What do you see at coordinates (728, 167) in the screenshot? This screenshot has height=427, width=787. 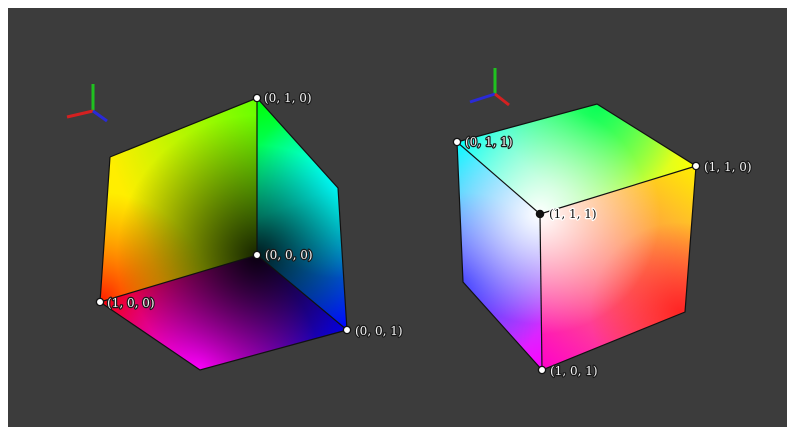 I see `vertex-label-110: (1, 1, 0)` at bounding box center [728, 167].